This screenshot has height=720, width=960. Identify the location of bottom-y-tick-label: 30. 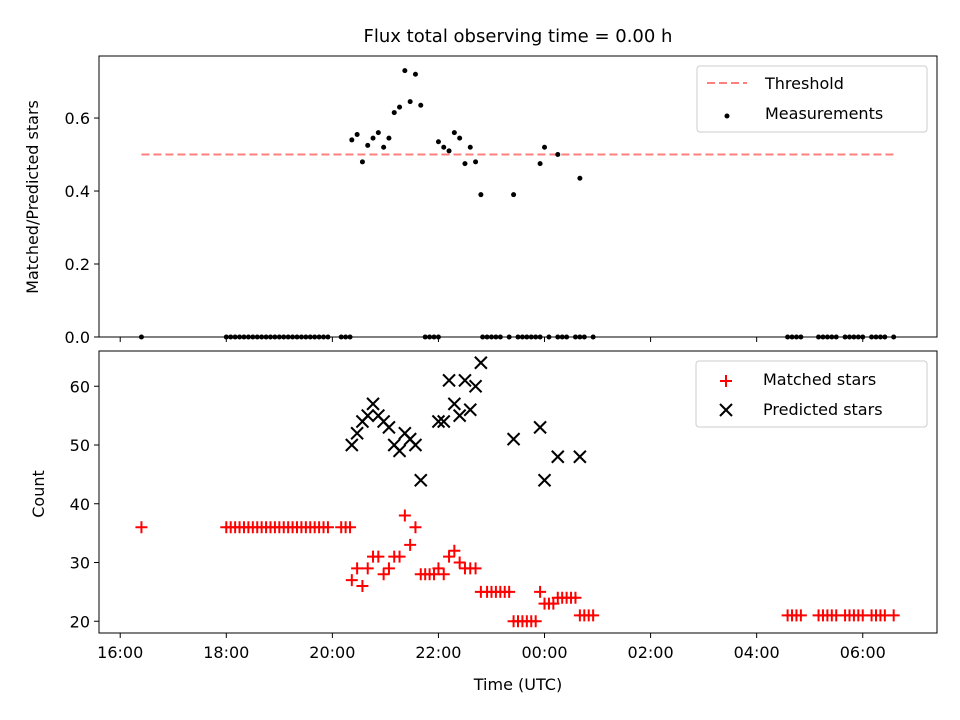
(80, 563).